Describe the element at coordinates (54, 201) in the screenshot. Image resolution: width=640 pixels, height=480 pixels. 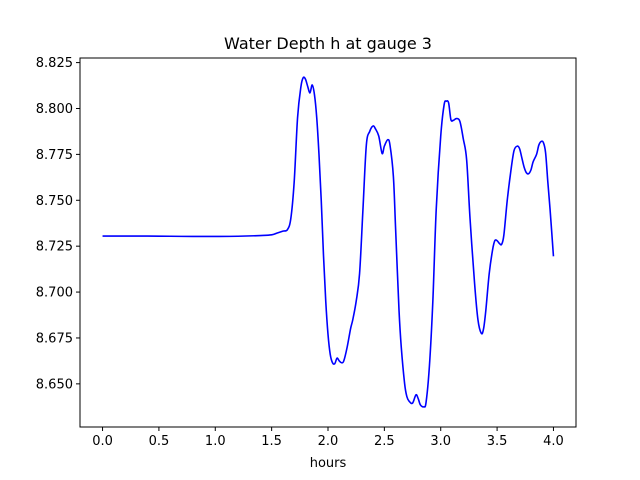
I see `y-tick-label: 8.750` at that location.